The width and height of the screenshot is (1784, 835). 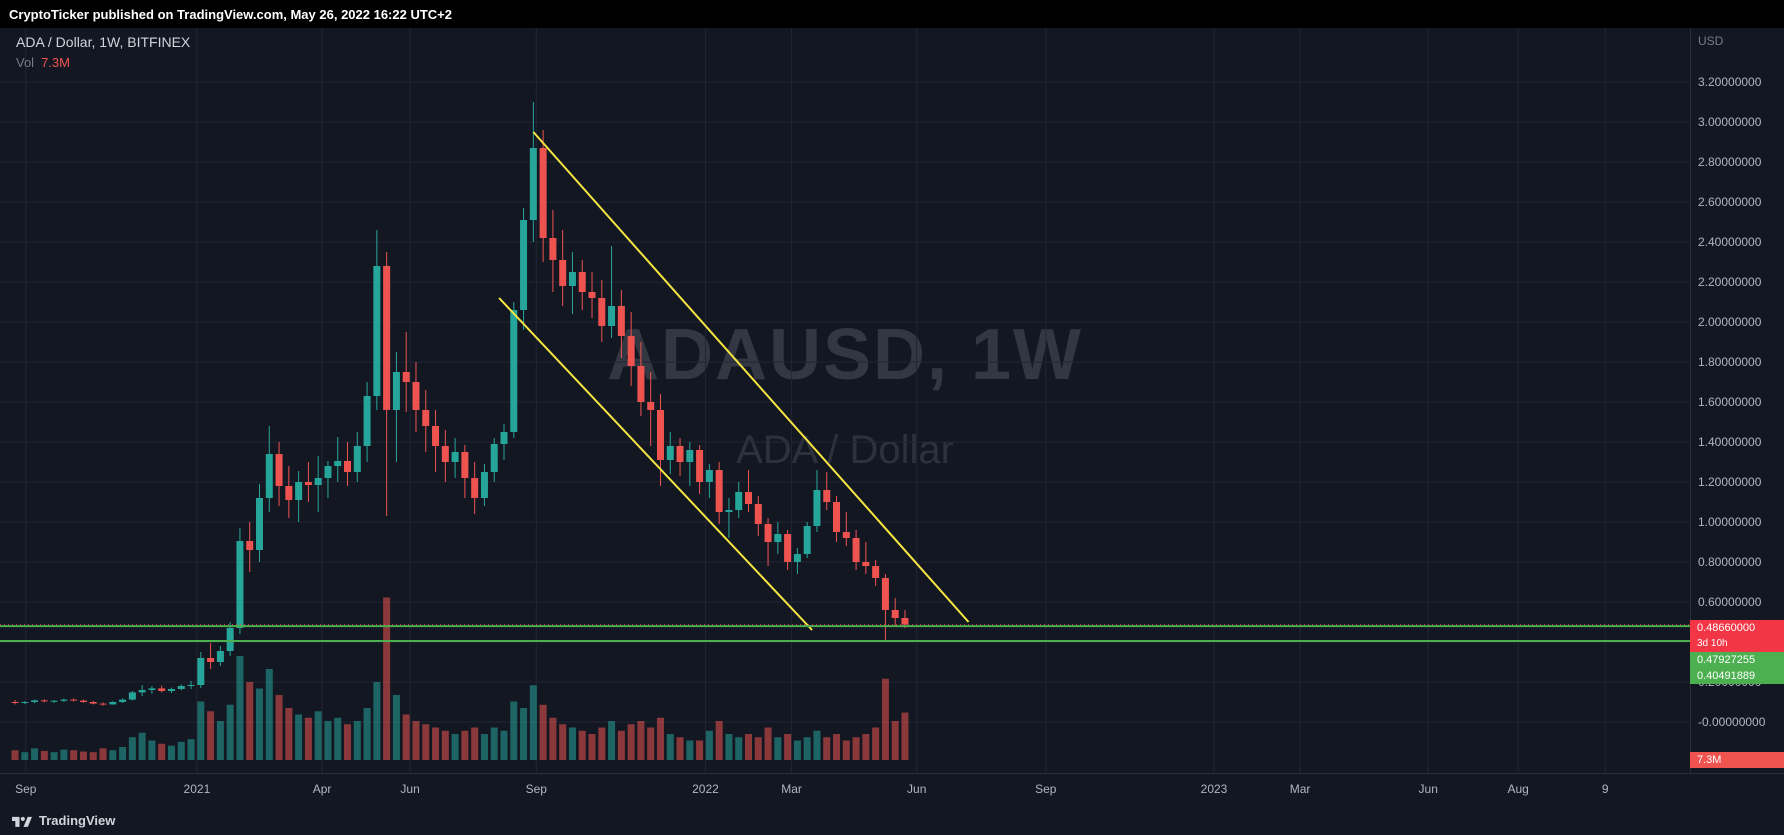 What do you see at coordinates (1730, 242) in the screenshot?
I see `price-tick-label: 2.40000000` at bounding box center [1730, 242].